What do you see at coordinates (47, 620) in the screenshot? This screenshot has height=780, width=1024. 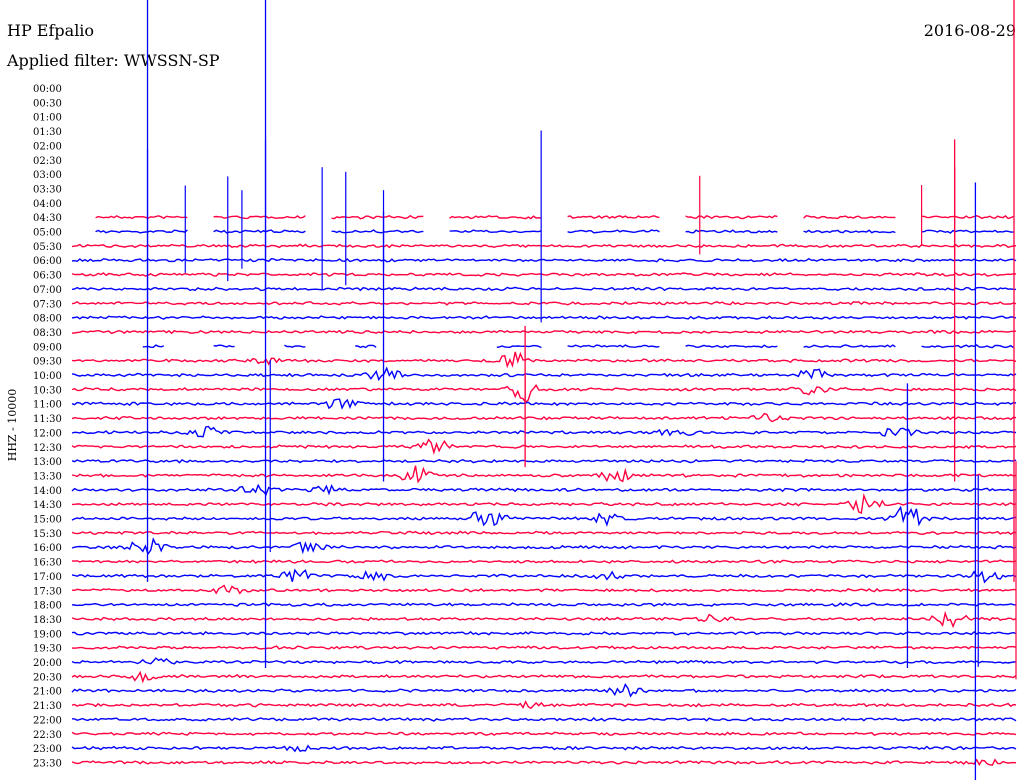 I see `row-label-1830: 18:30` at bounding box center [47, 620].